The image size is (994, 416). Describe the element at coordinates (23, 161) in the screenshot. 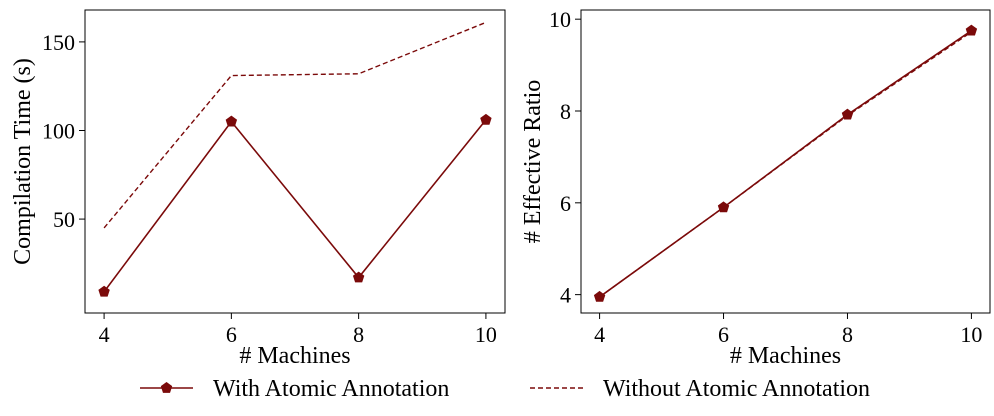

I see `y-axis-label: Compilation Time (s)` at that location.